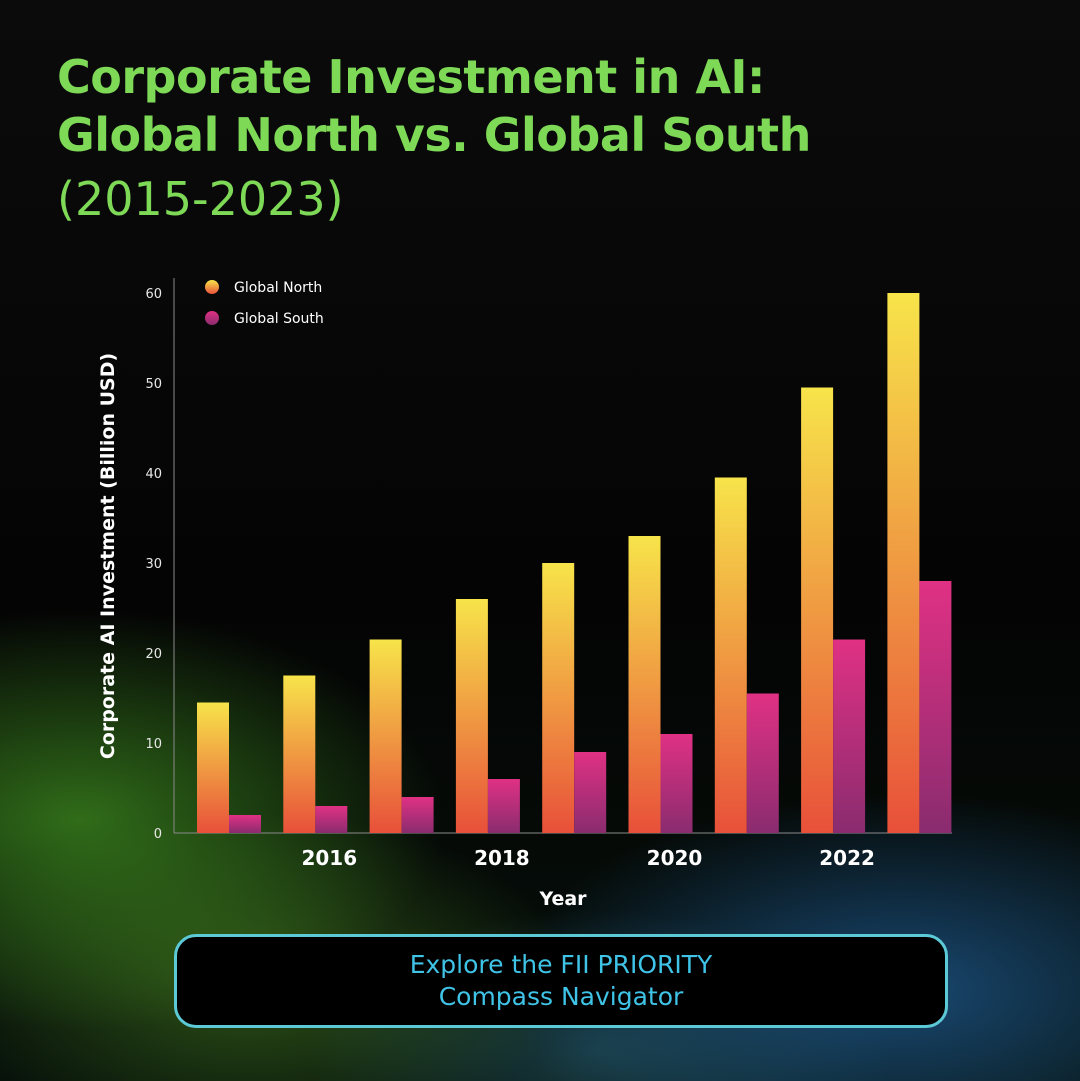 This screenshot has width=1080, height=1081. What do you see at coordinates (279, 319) in the screenshot?
I see `legend-label-global-south: Global South` at bounding box center [279, 319].